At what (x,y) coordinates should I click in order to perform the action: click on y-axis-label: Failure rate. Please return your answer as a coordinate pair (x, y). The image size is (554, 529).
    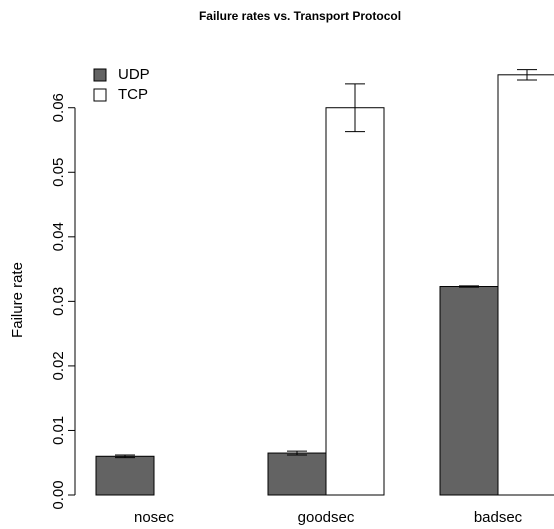
    Looking at the image, I should click on (17, 300).